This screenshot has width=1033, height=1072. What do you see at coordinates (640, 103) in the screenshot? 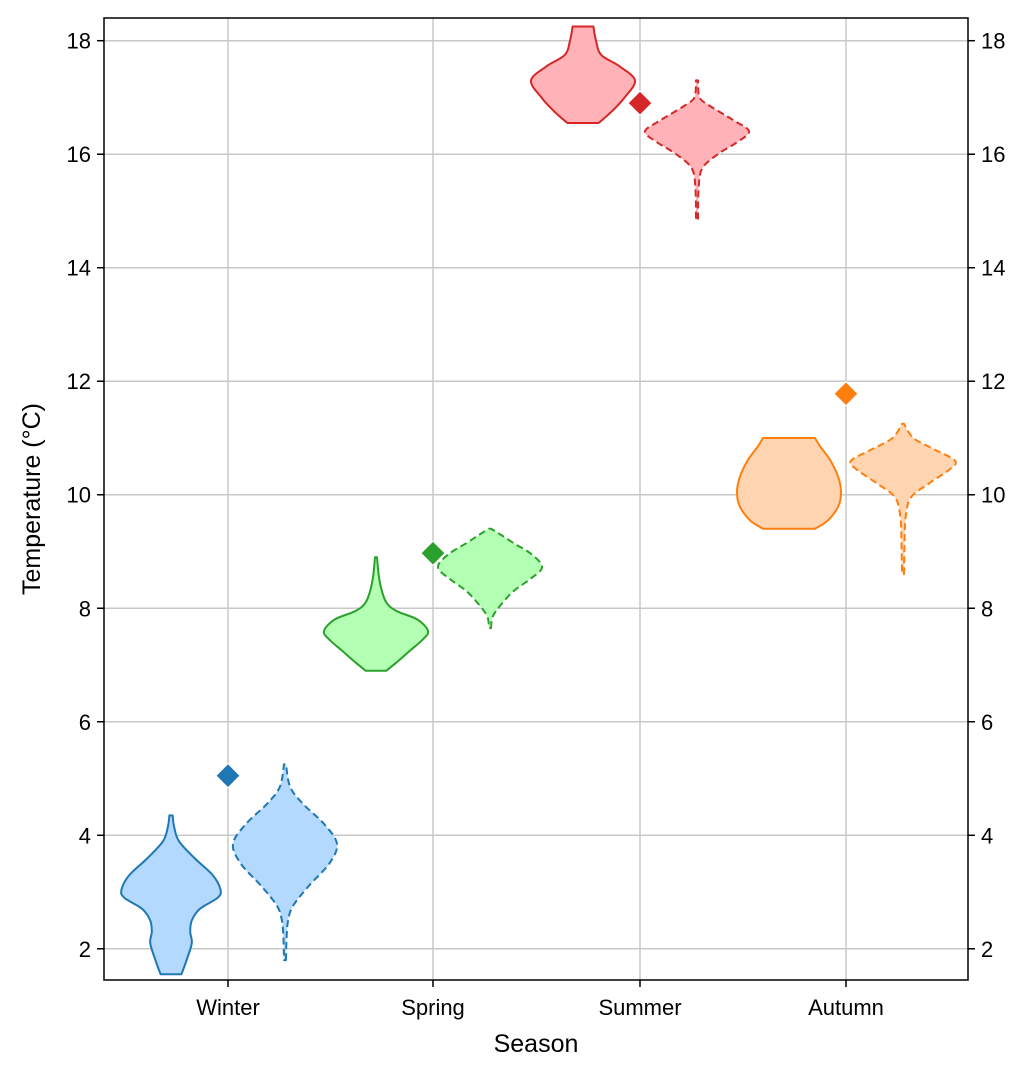
I see `marker-summer` at bounding box center [640, 103].